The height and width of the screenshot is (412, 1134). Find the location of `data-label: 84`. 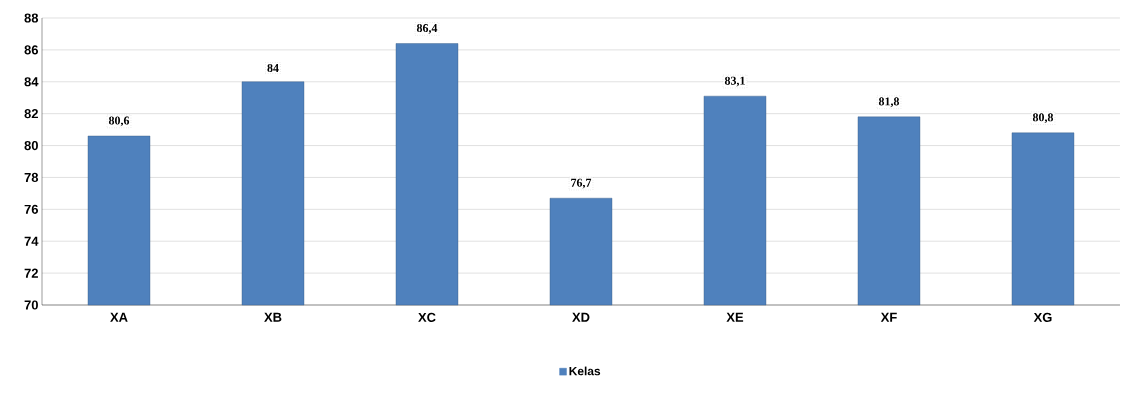

data-label: 84 is located at coordinates (273, 68).